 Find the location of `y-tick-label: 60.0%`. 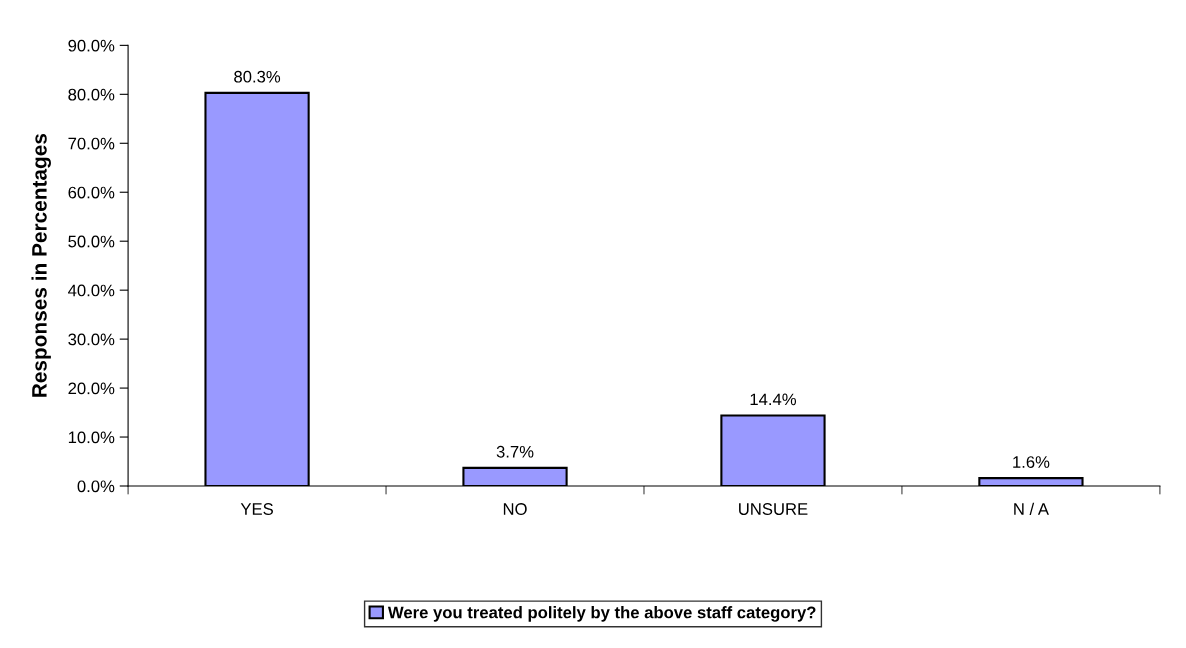

y-tick-label: 60.0% is located at coordinates (91, 192).